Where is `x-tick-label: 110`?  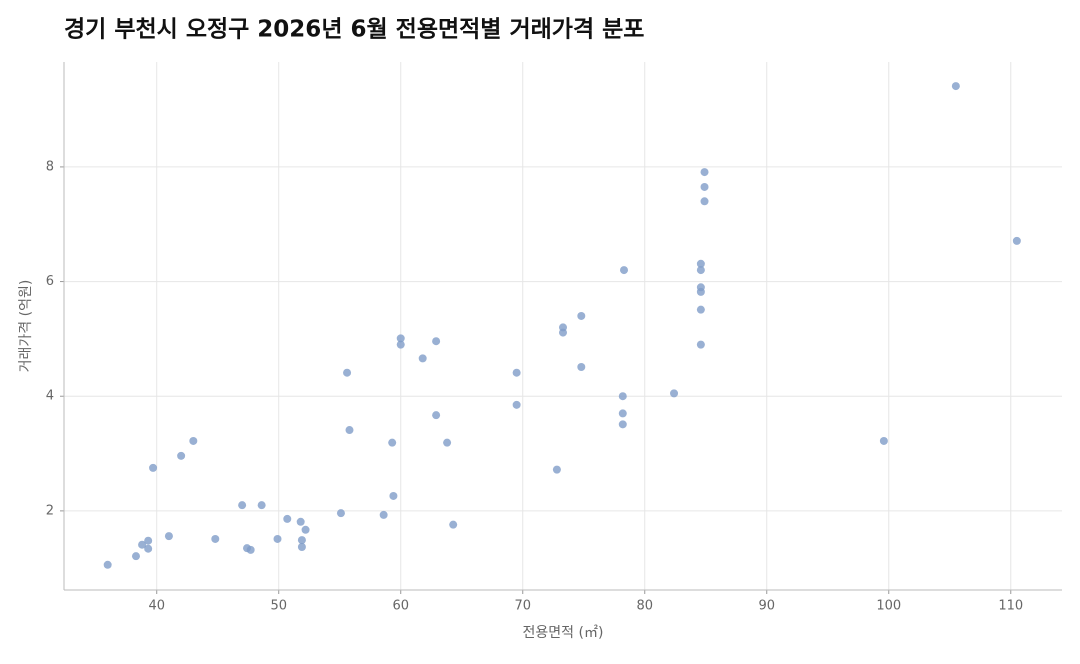
x-tick-label: 110 is located at coordinates (1010, 606).